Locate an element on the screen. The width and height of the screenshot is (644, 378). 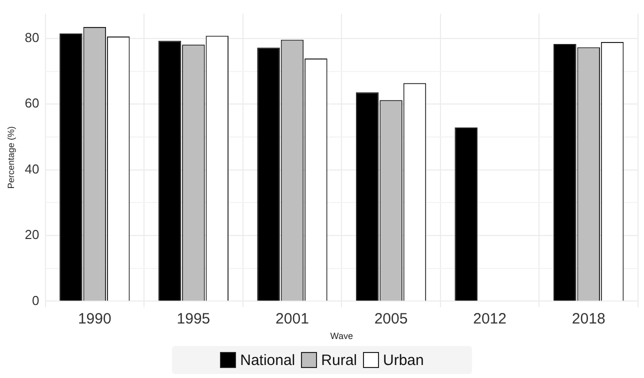
x-tick-label: 2018 is located at coordinates (589, 319).